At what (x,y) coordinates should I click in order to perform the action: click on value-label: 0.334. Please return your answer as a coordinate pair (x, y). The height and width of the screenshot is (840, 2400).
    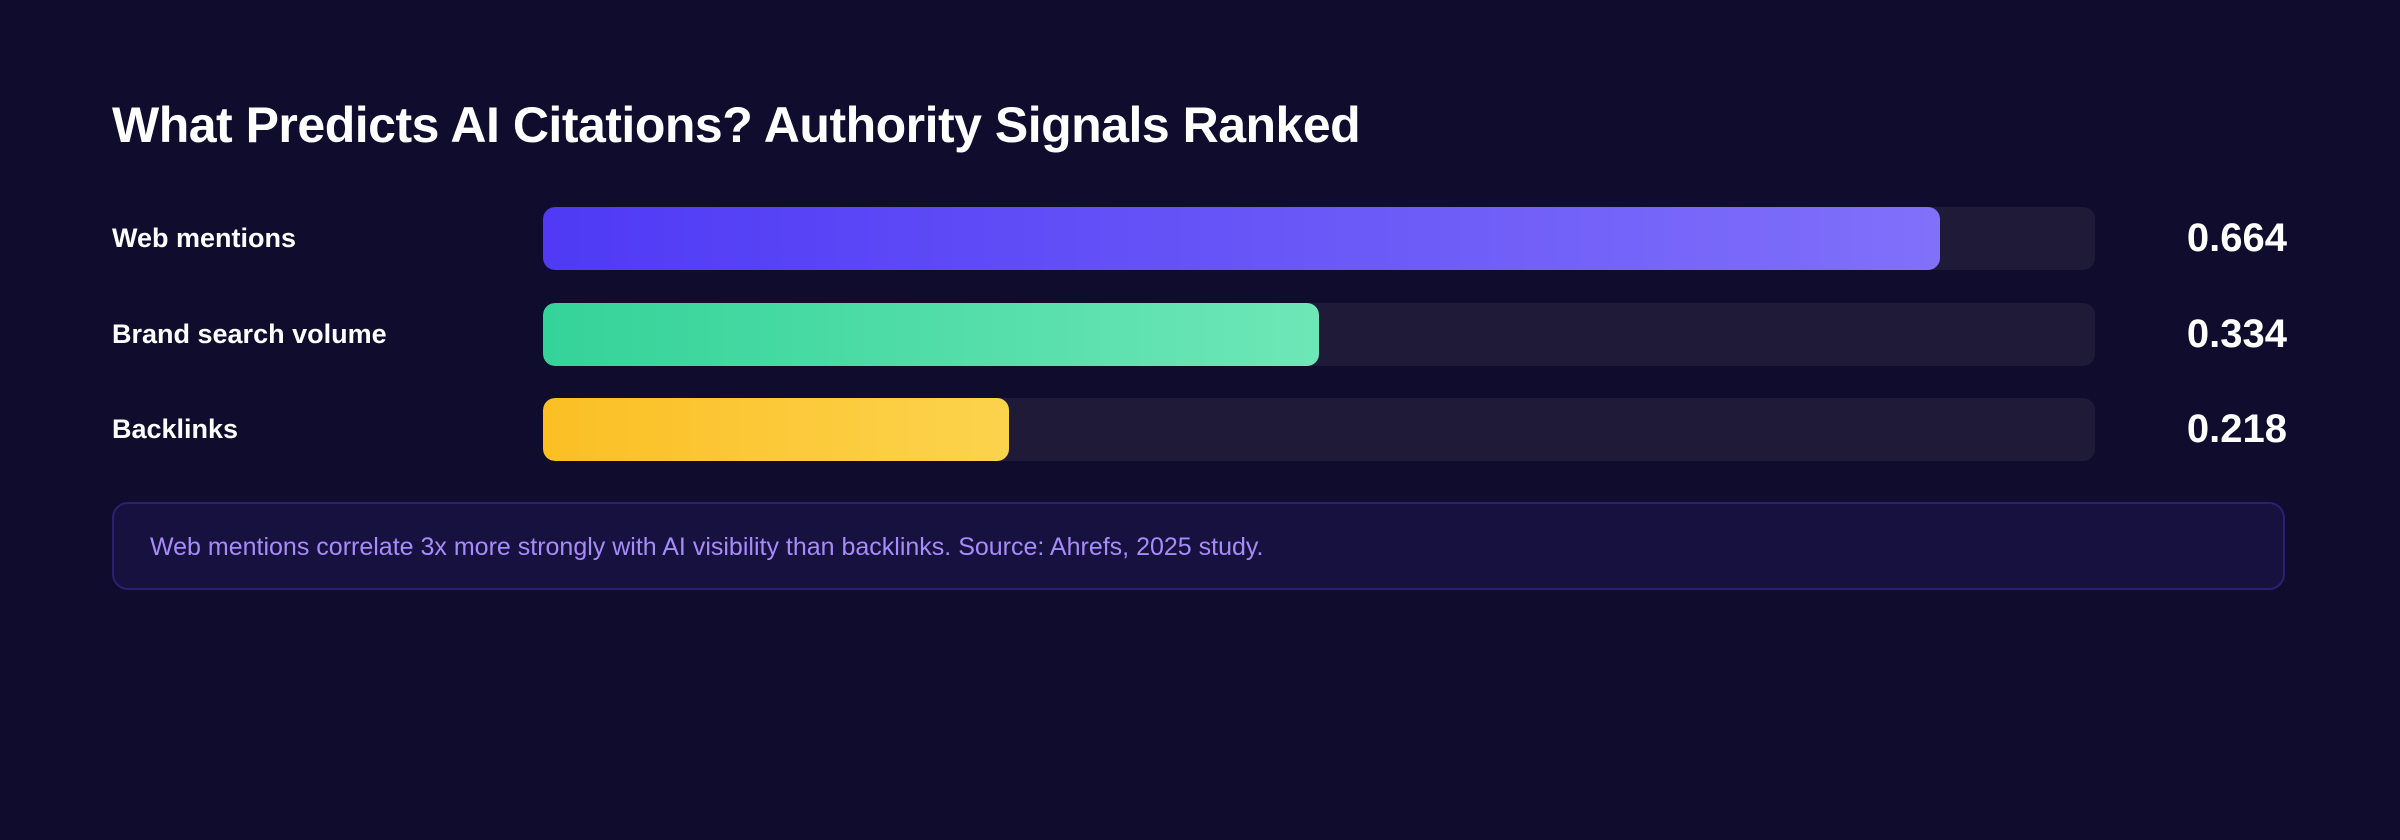
    Looking at the image, I should click on (2236, 334).